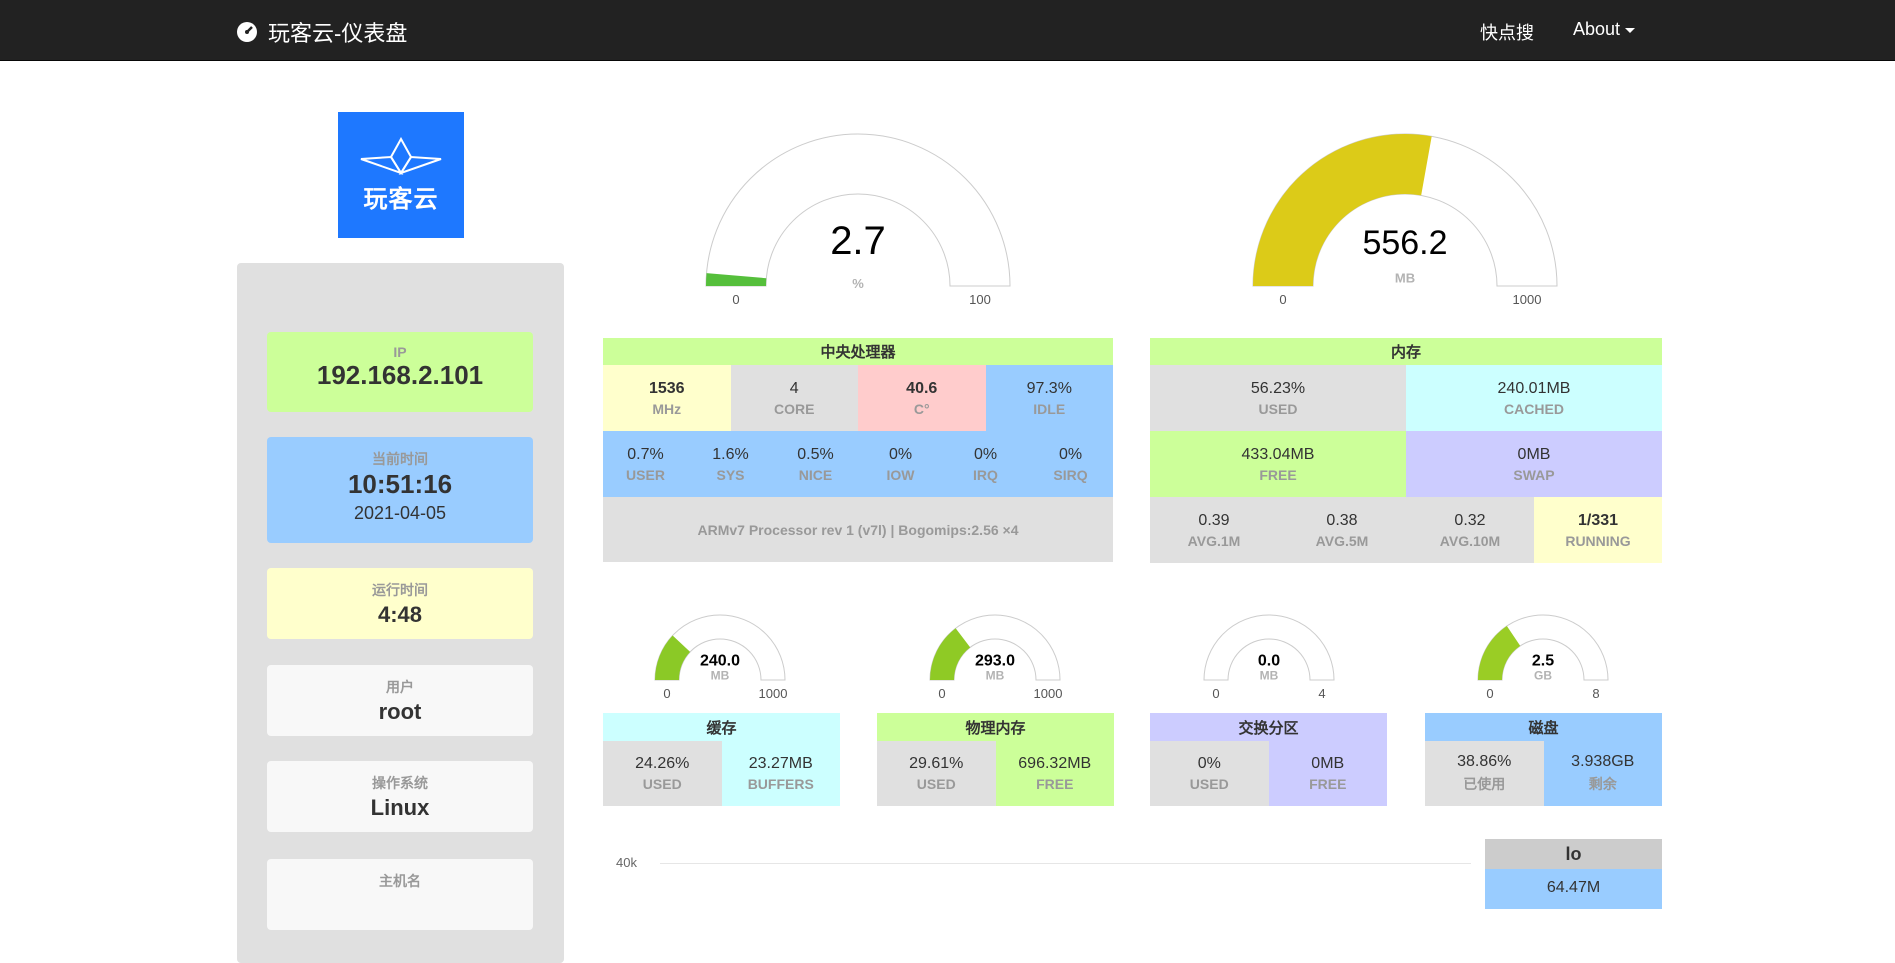 The height and width of the screenshot is (963, 1895). I want to click on hostname-label: 主机名, so click(400, 881).